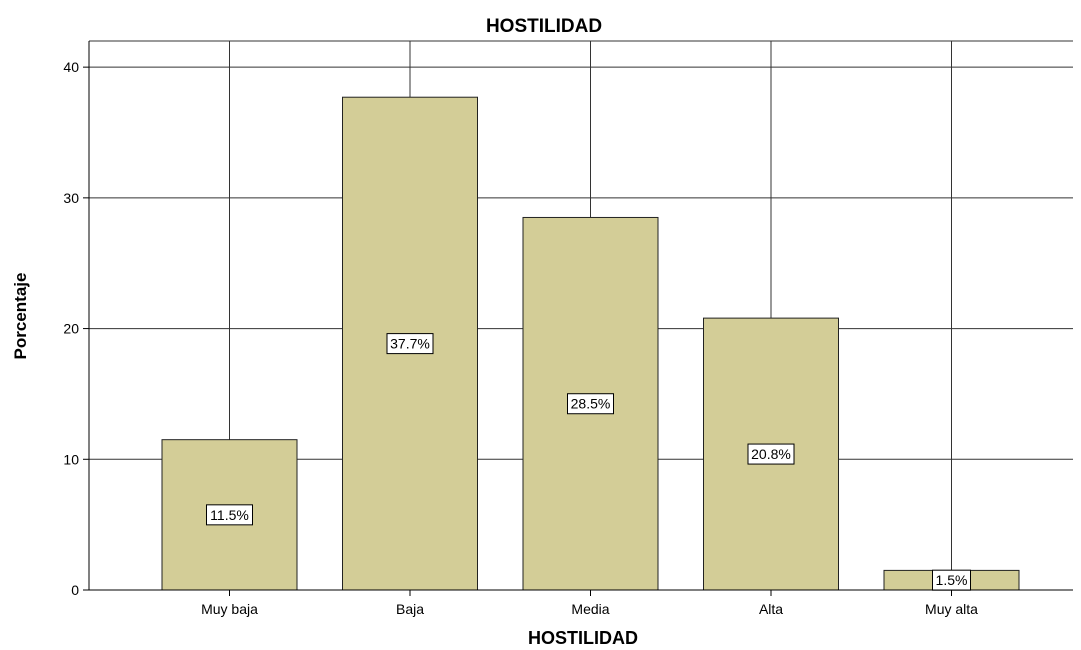 This screenshot has width=1081, height=650. I want to click on data-label: 28.5%, so click(591, 404).